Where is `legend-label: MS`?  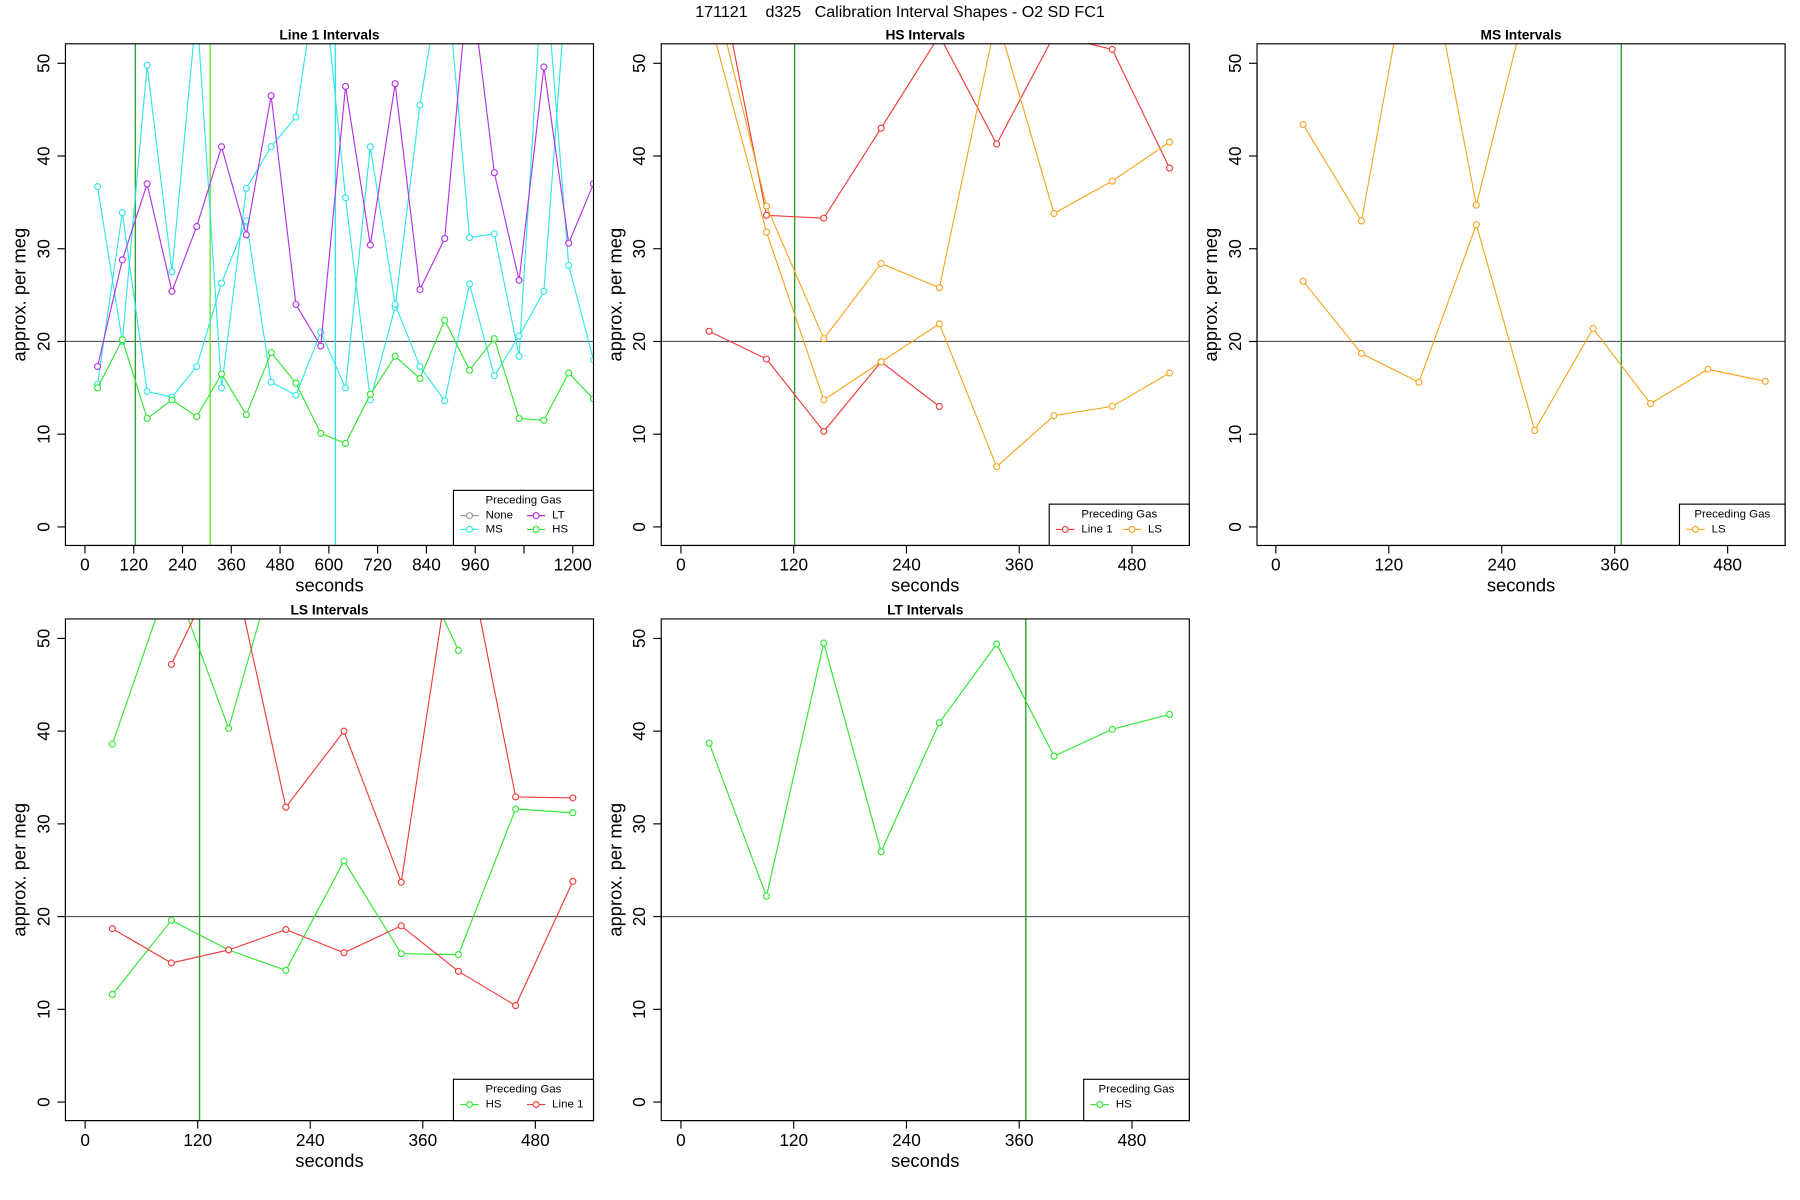 legend-label: MS is located at coordinates (495, 529).